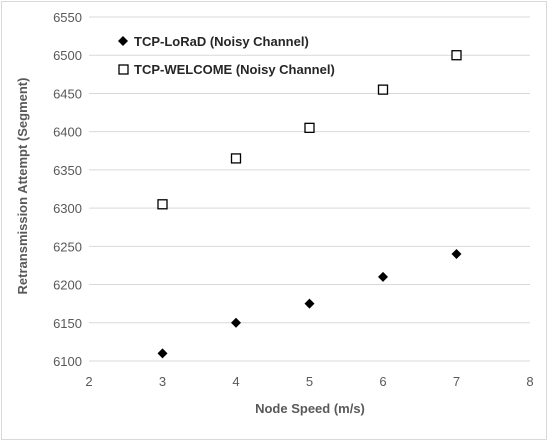  What do you see at coordinates (67, 361) in the screenshot?
I see `y-tick-label: 6100` at bounding box center [67, 361].